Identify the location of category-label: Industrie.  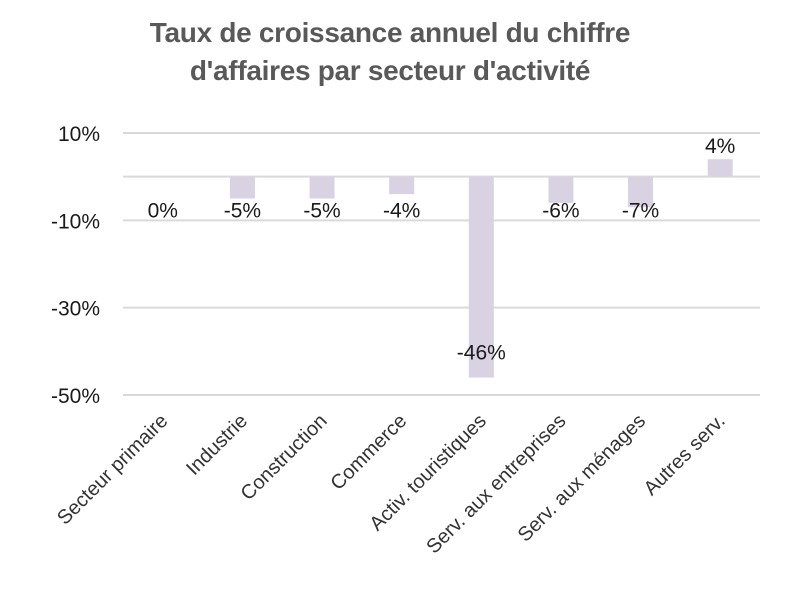
(217, 445).